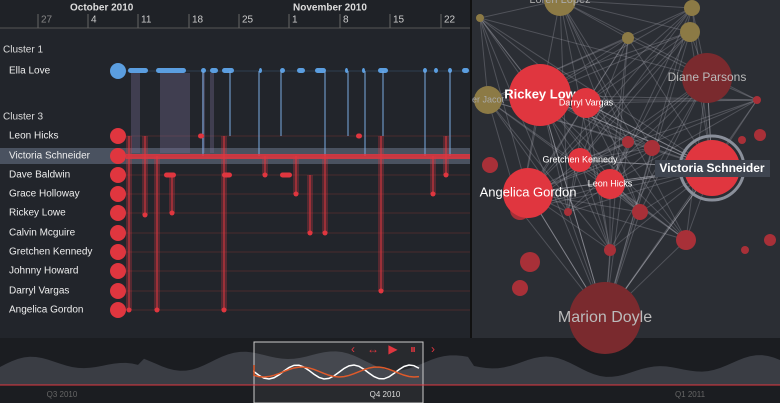 This screenshot has height=403, width=780. What do you see at coordinates (50, 252) in the screenshot?
I see `person-label: Gretchen Kennedy` at bounding box center [50, 252].